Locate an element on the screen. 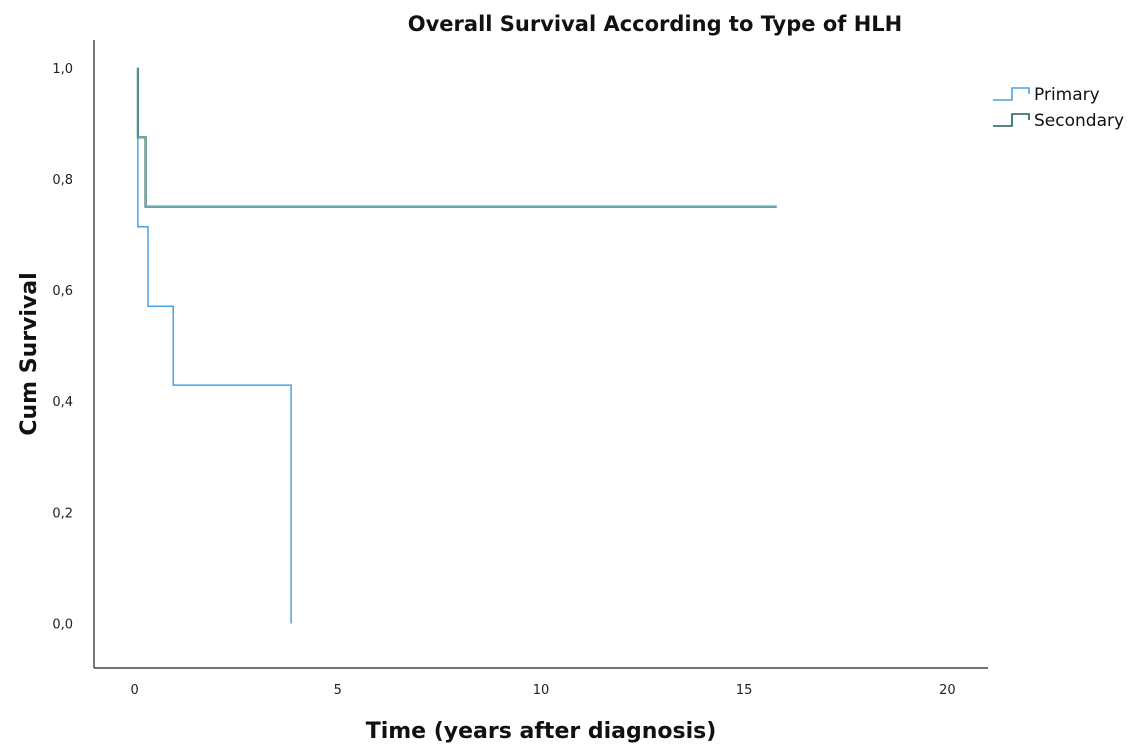 The image size is (1139, 744). primary-survival-line is located at coordinates (214, 345).